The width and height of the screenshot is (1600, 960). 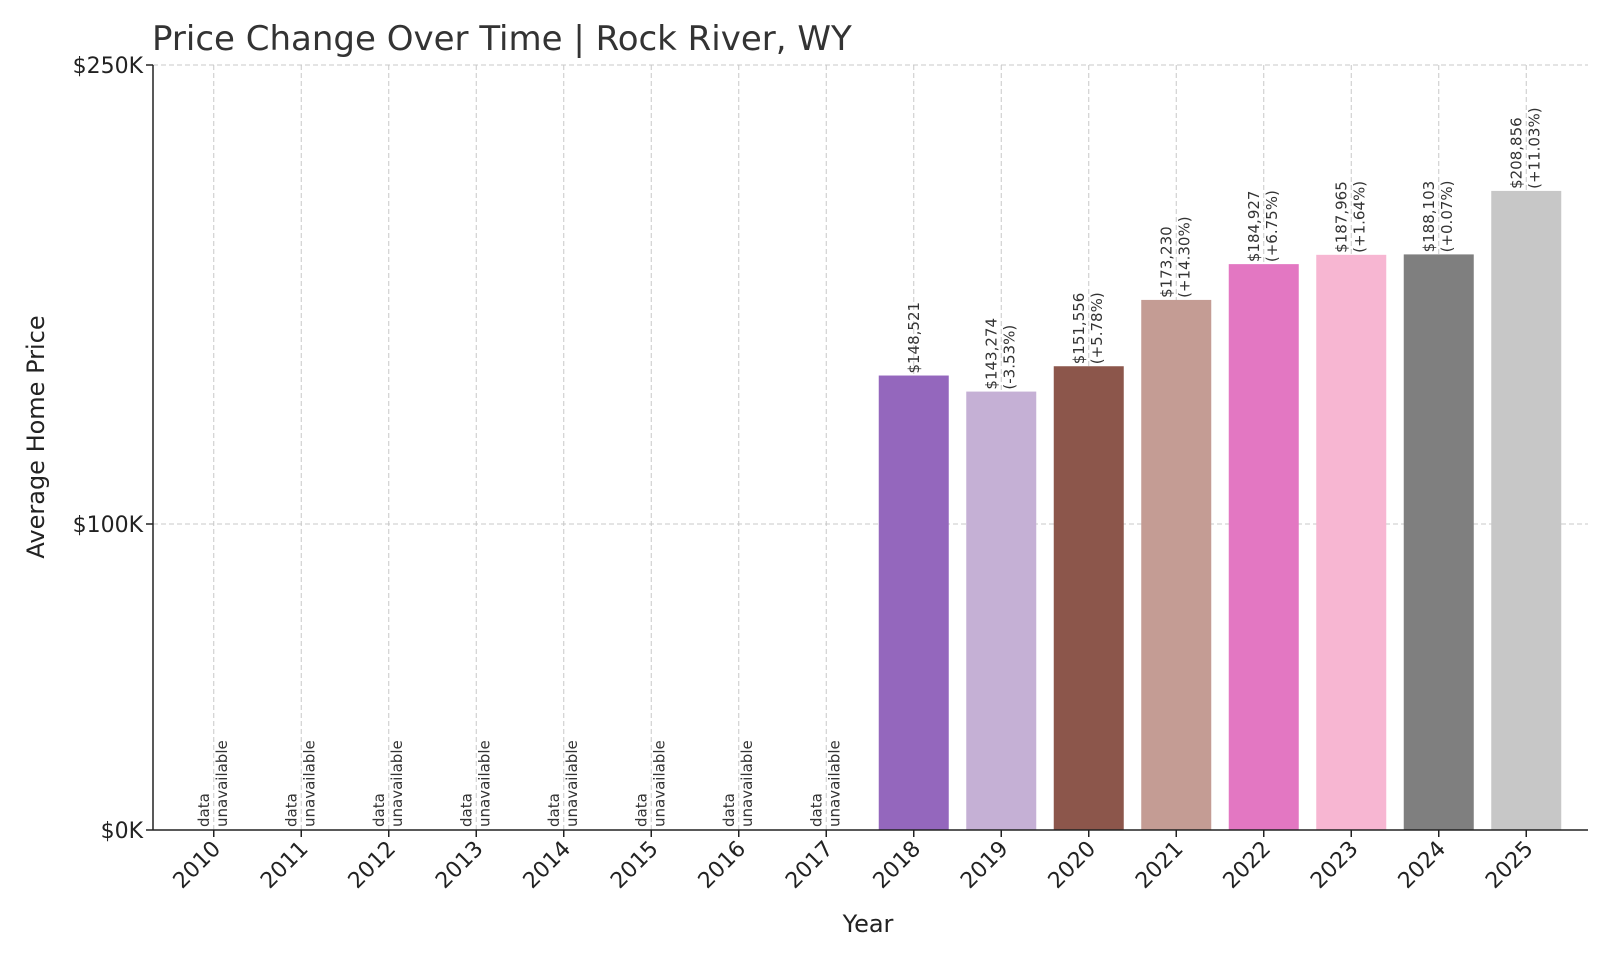 What do you see at coordinates (36, 436) in the screenshot?
I see `y-axis-label: Average Home Price` at bounding box center [36, 436].